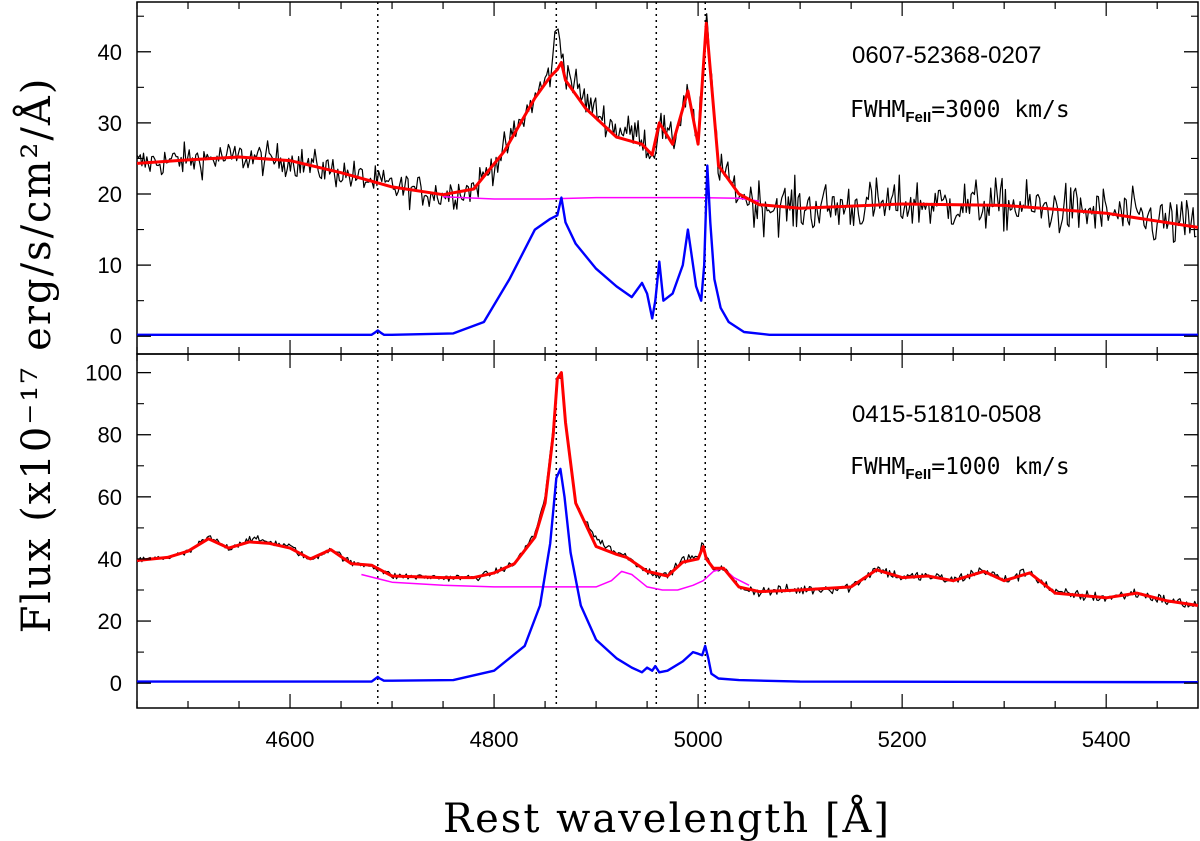 This screenshot has width=1200, height=841. What do you see at coordinates (116, 336) in the screenshot?
I see `top-y-tick-label: 0` at bounding box center [116, 336].